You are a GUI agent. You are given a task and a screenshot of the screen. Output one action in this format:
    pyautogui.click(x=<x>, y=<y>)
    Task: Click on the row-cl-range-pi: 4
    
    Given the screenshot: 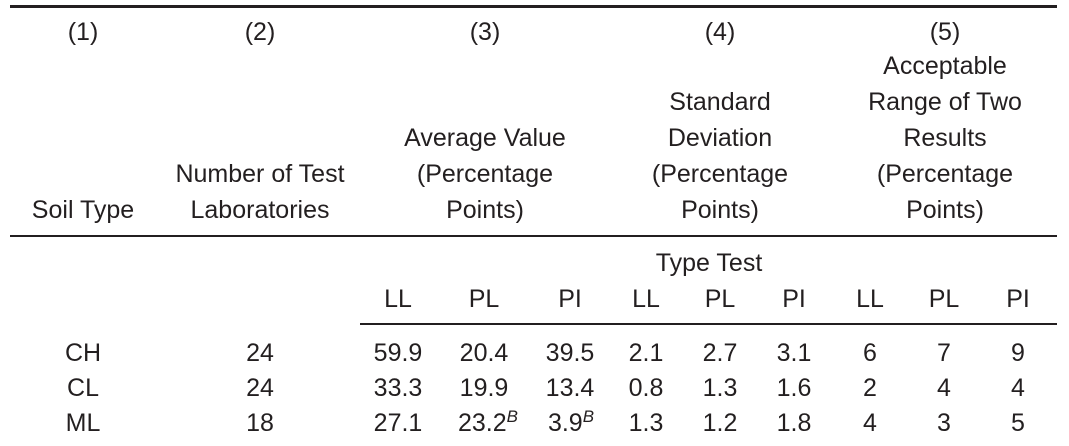 What is the action you would take?
    pyautogui.click(x=1018, y=388)
    